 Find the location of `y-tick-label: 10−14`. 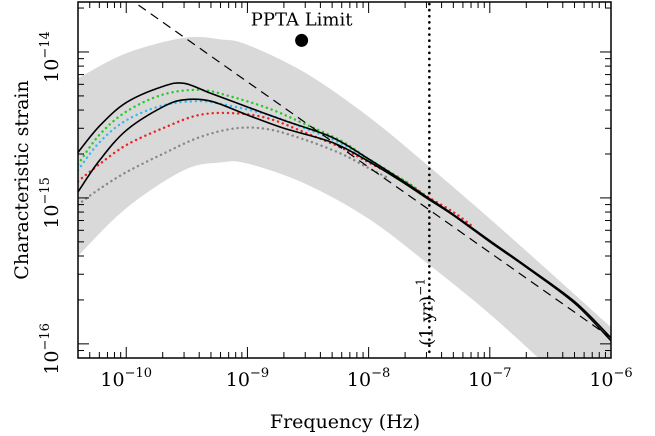

y-tick-label: 10−14 is located at coordinates (50, 57).